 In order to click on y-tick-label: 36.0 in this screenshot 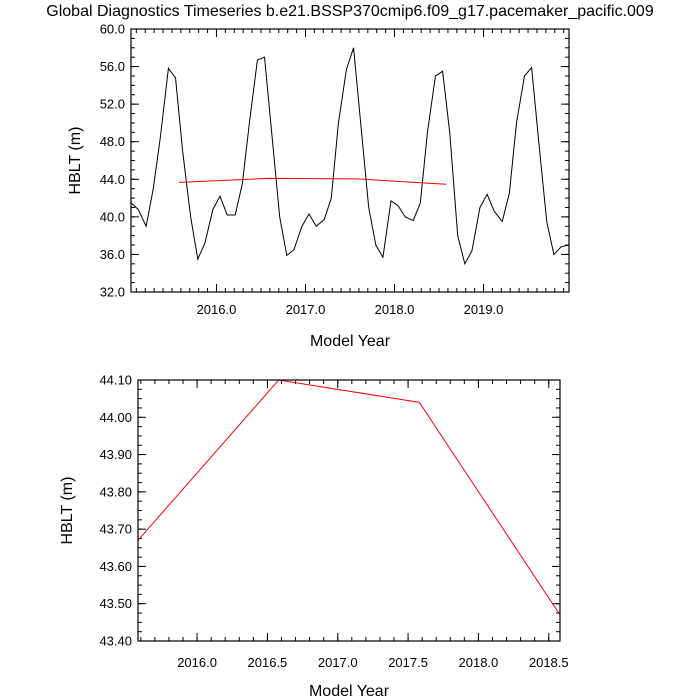, I will do `click(112, 254)`.